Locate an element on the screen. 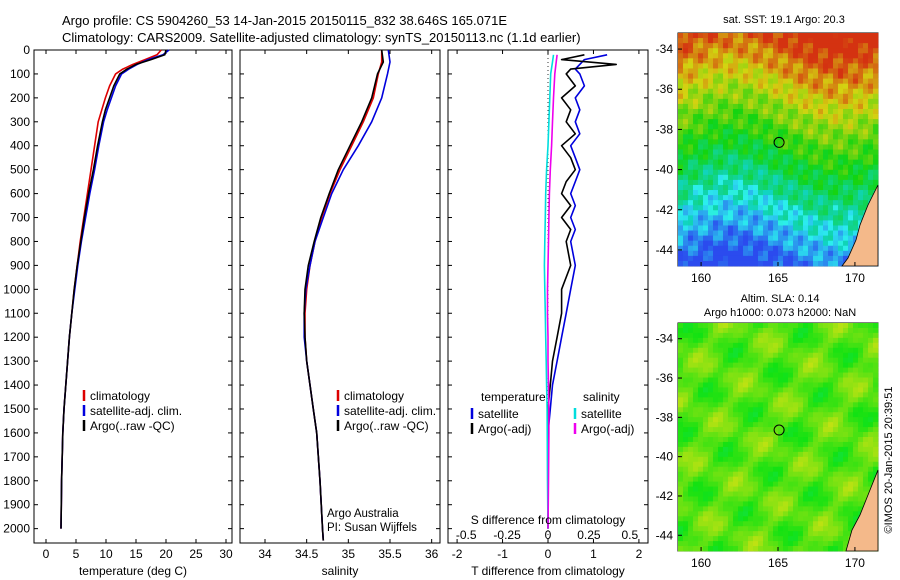 The width and height of the screenshot is (900, 580). y-tick-label: 0 is located at coordinates (26, 50).